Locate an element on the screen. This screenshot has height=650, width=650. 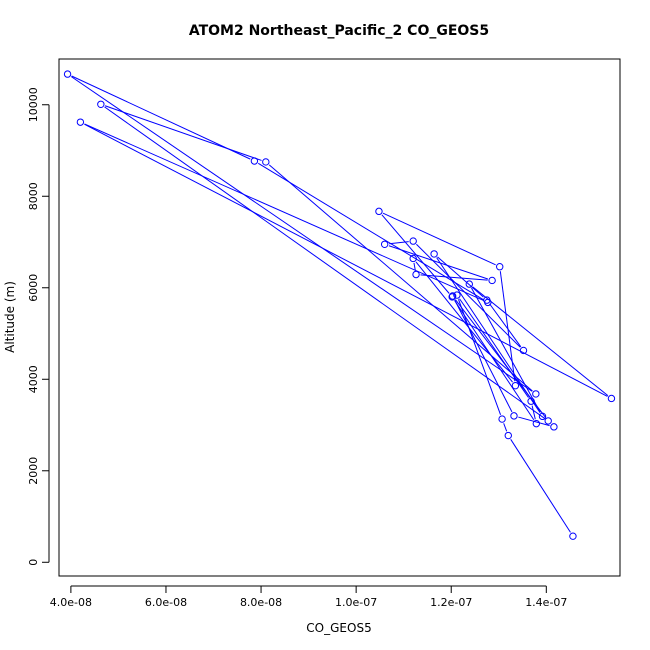
x-tick-label: 4.0e-08 is located at coordinates (71, 602).